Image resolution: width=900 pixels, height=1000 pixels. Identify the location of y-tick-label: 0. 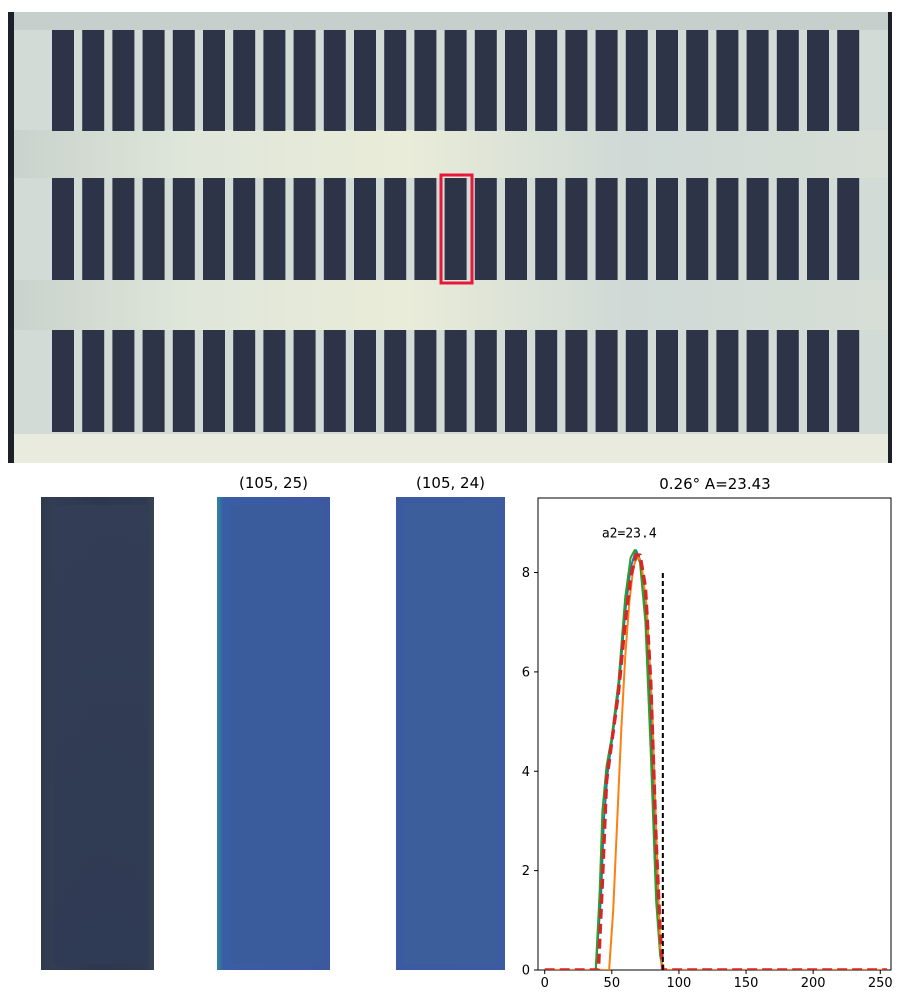
(526, 971).